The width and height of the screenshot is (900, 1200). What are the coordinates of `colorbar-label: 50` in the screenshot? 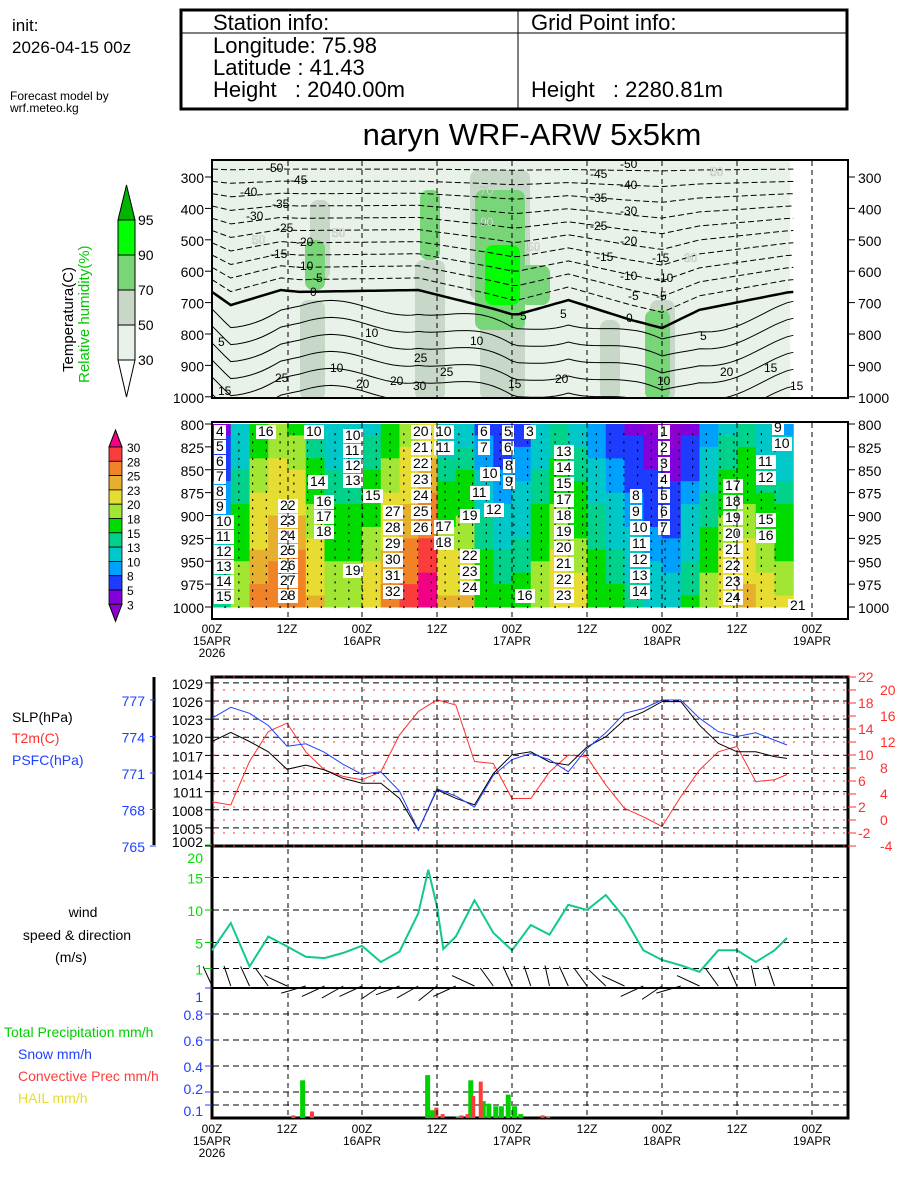 It's located at (146, 325).